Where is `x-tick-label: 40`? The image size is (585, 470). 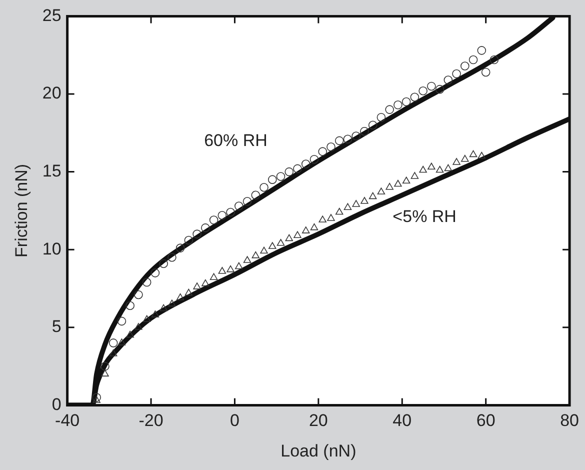
x-tick-label: 40 is located at coordinates (402, 420).